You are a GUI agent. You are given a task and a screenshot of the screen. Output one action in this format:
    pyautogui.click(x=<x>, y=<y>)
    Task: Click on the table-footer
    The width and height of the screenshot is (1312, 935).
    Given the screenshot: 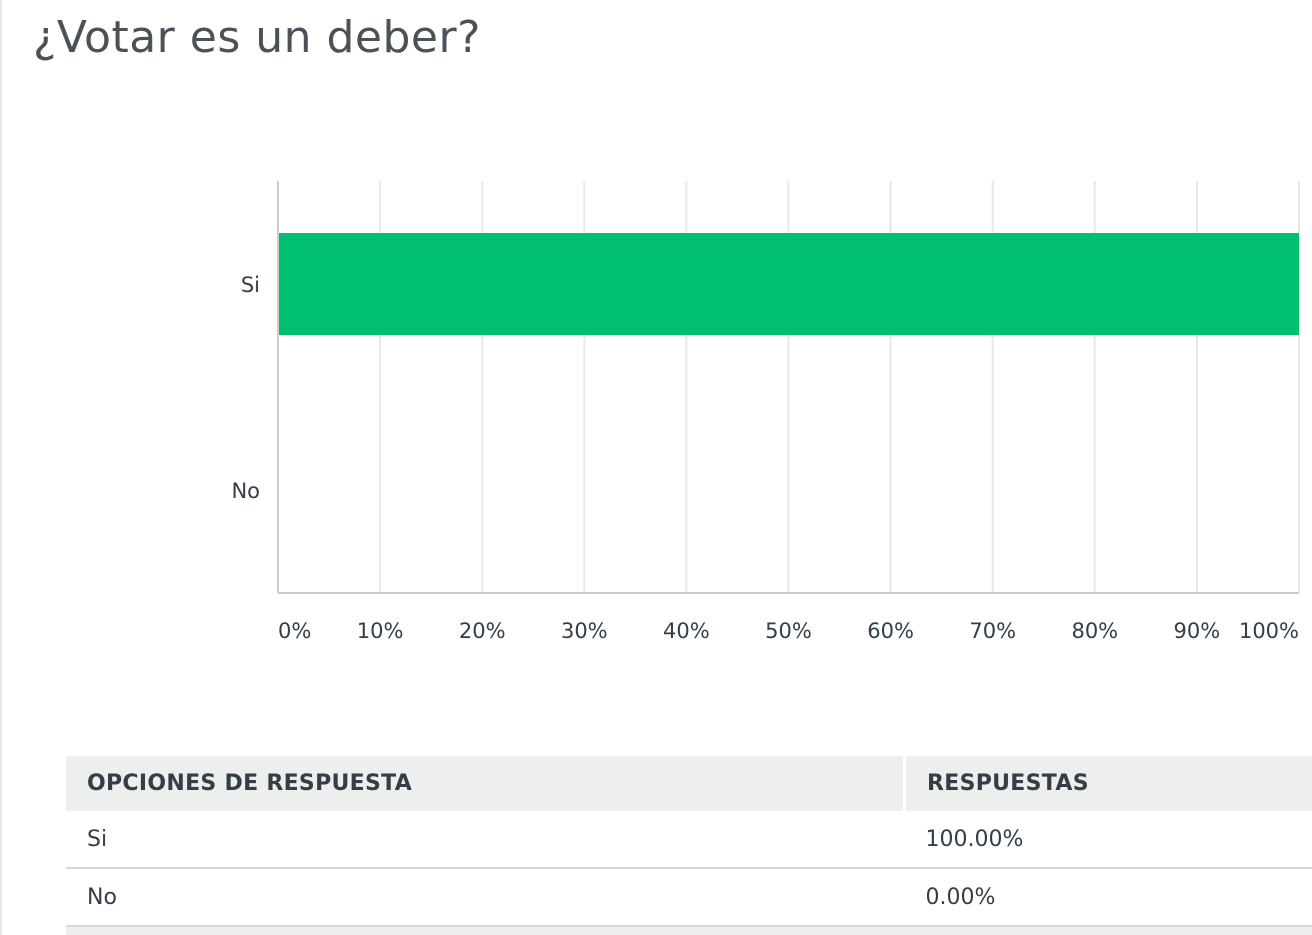 What is the action you would take?
    pyautogui.click(x=689, y=931)
    